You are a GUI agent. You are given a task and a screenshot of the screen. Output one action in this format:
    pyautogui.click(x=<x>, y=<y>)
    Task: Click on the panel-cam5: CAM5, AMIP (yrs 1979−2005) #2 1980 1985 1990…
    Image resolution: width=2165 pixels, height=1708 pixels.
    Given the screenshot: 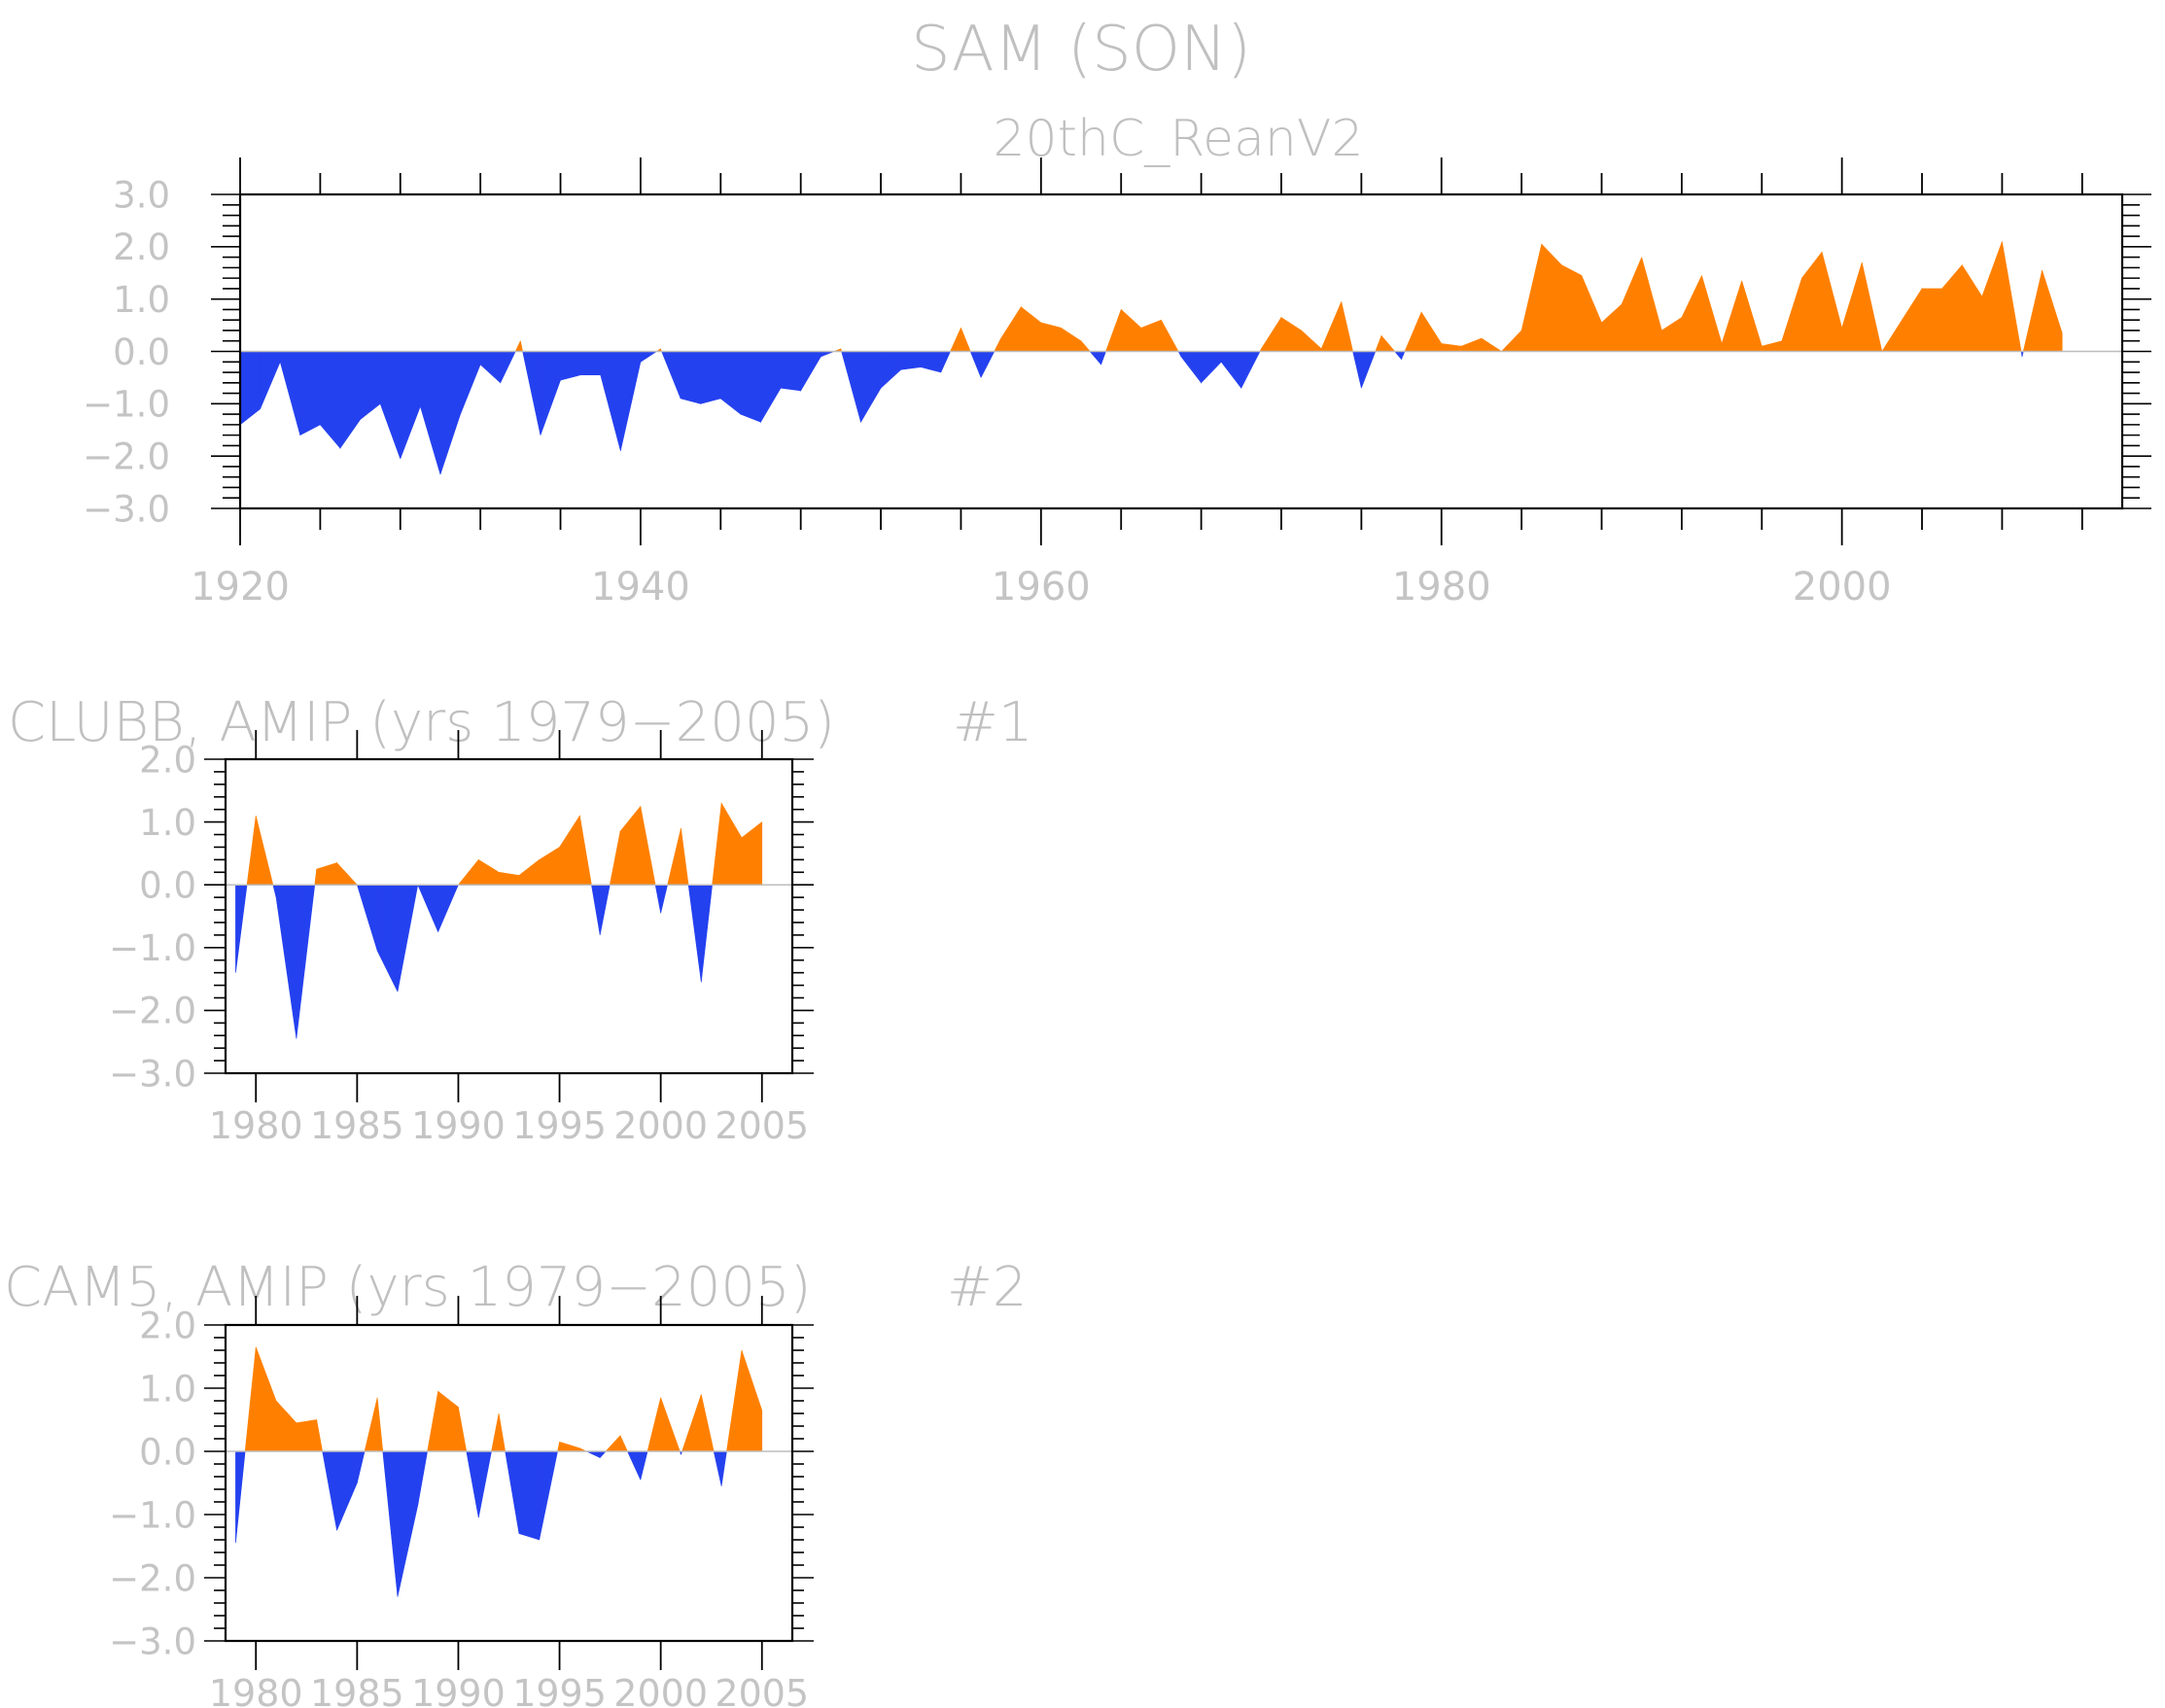 What is the action you would take?
    pyautogui.click(x=516, y=1482)
    